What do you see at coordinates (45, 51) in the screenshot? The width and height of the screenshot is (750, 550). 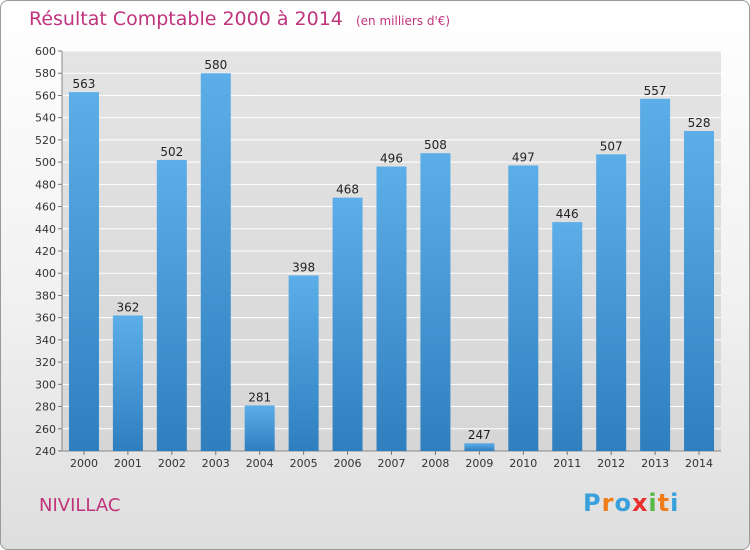 I see `y-tick-label: 600` at bounding box center [45, 51].